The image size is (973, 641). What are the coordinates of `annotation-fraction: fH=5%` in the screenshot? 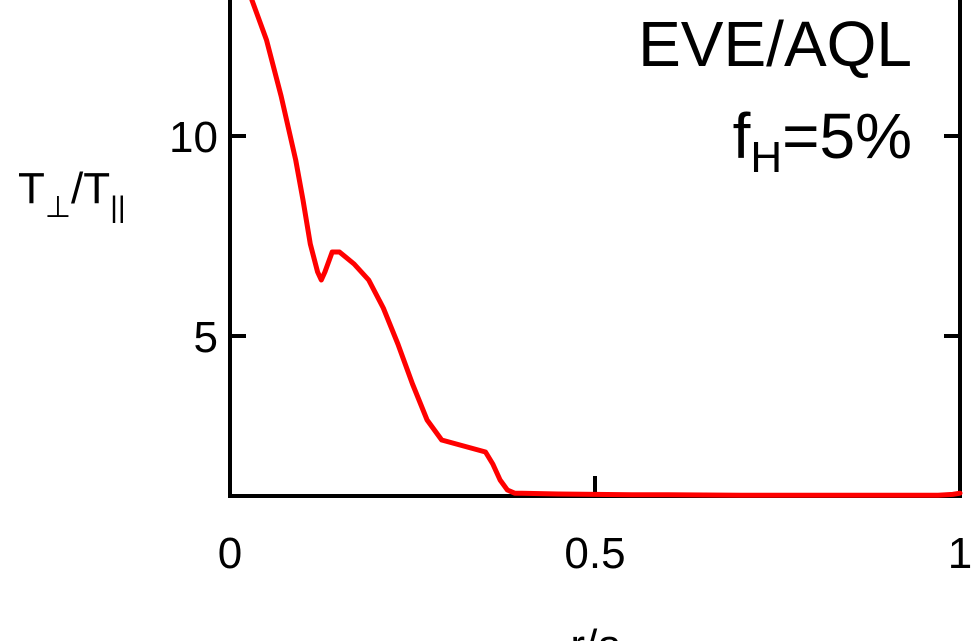 It's located at (822, 141).